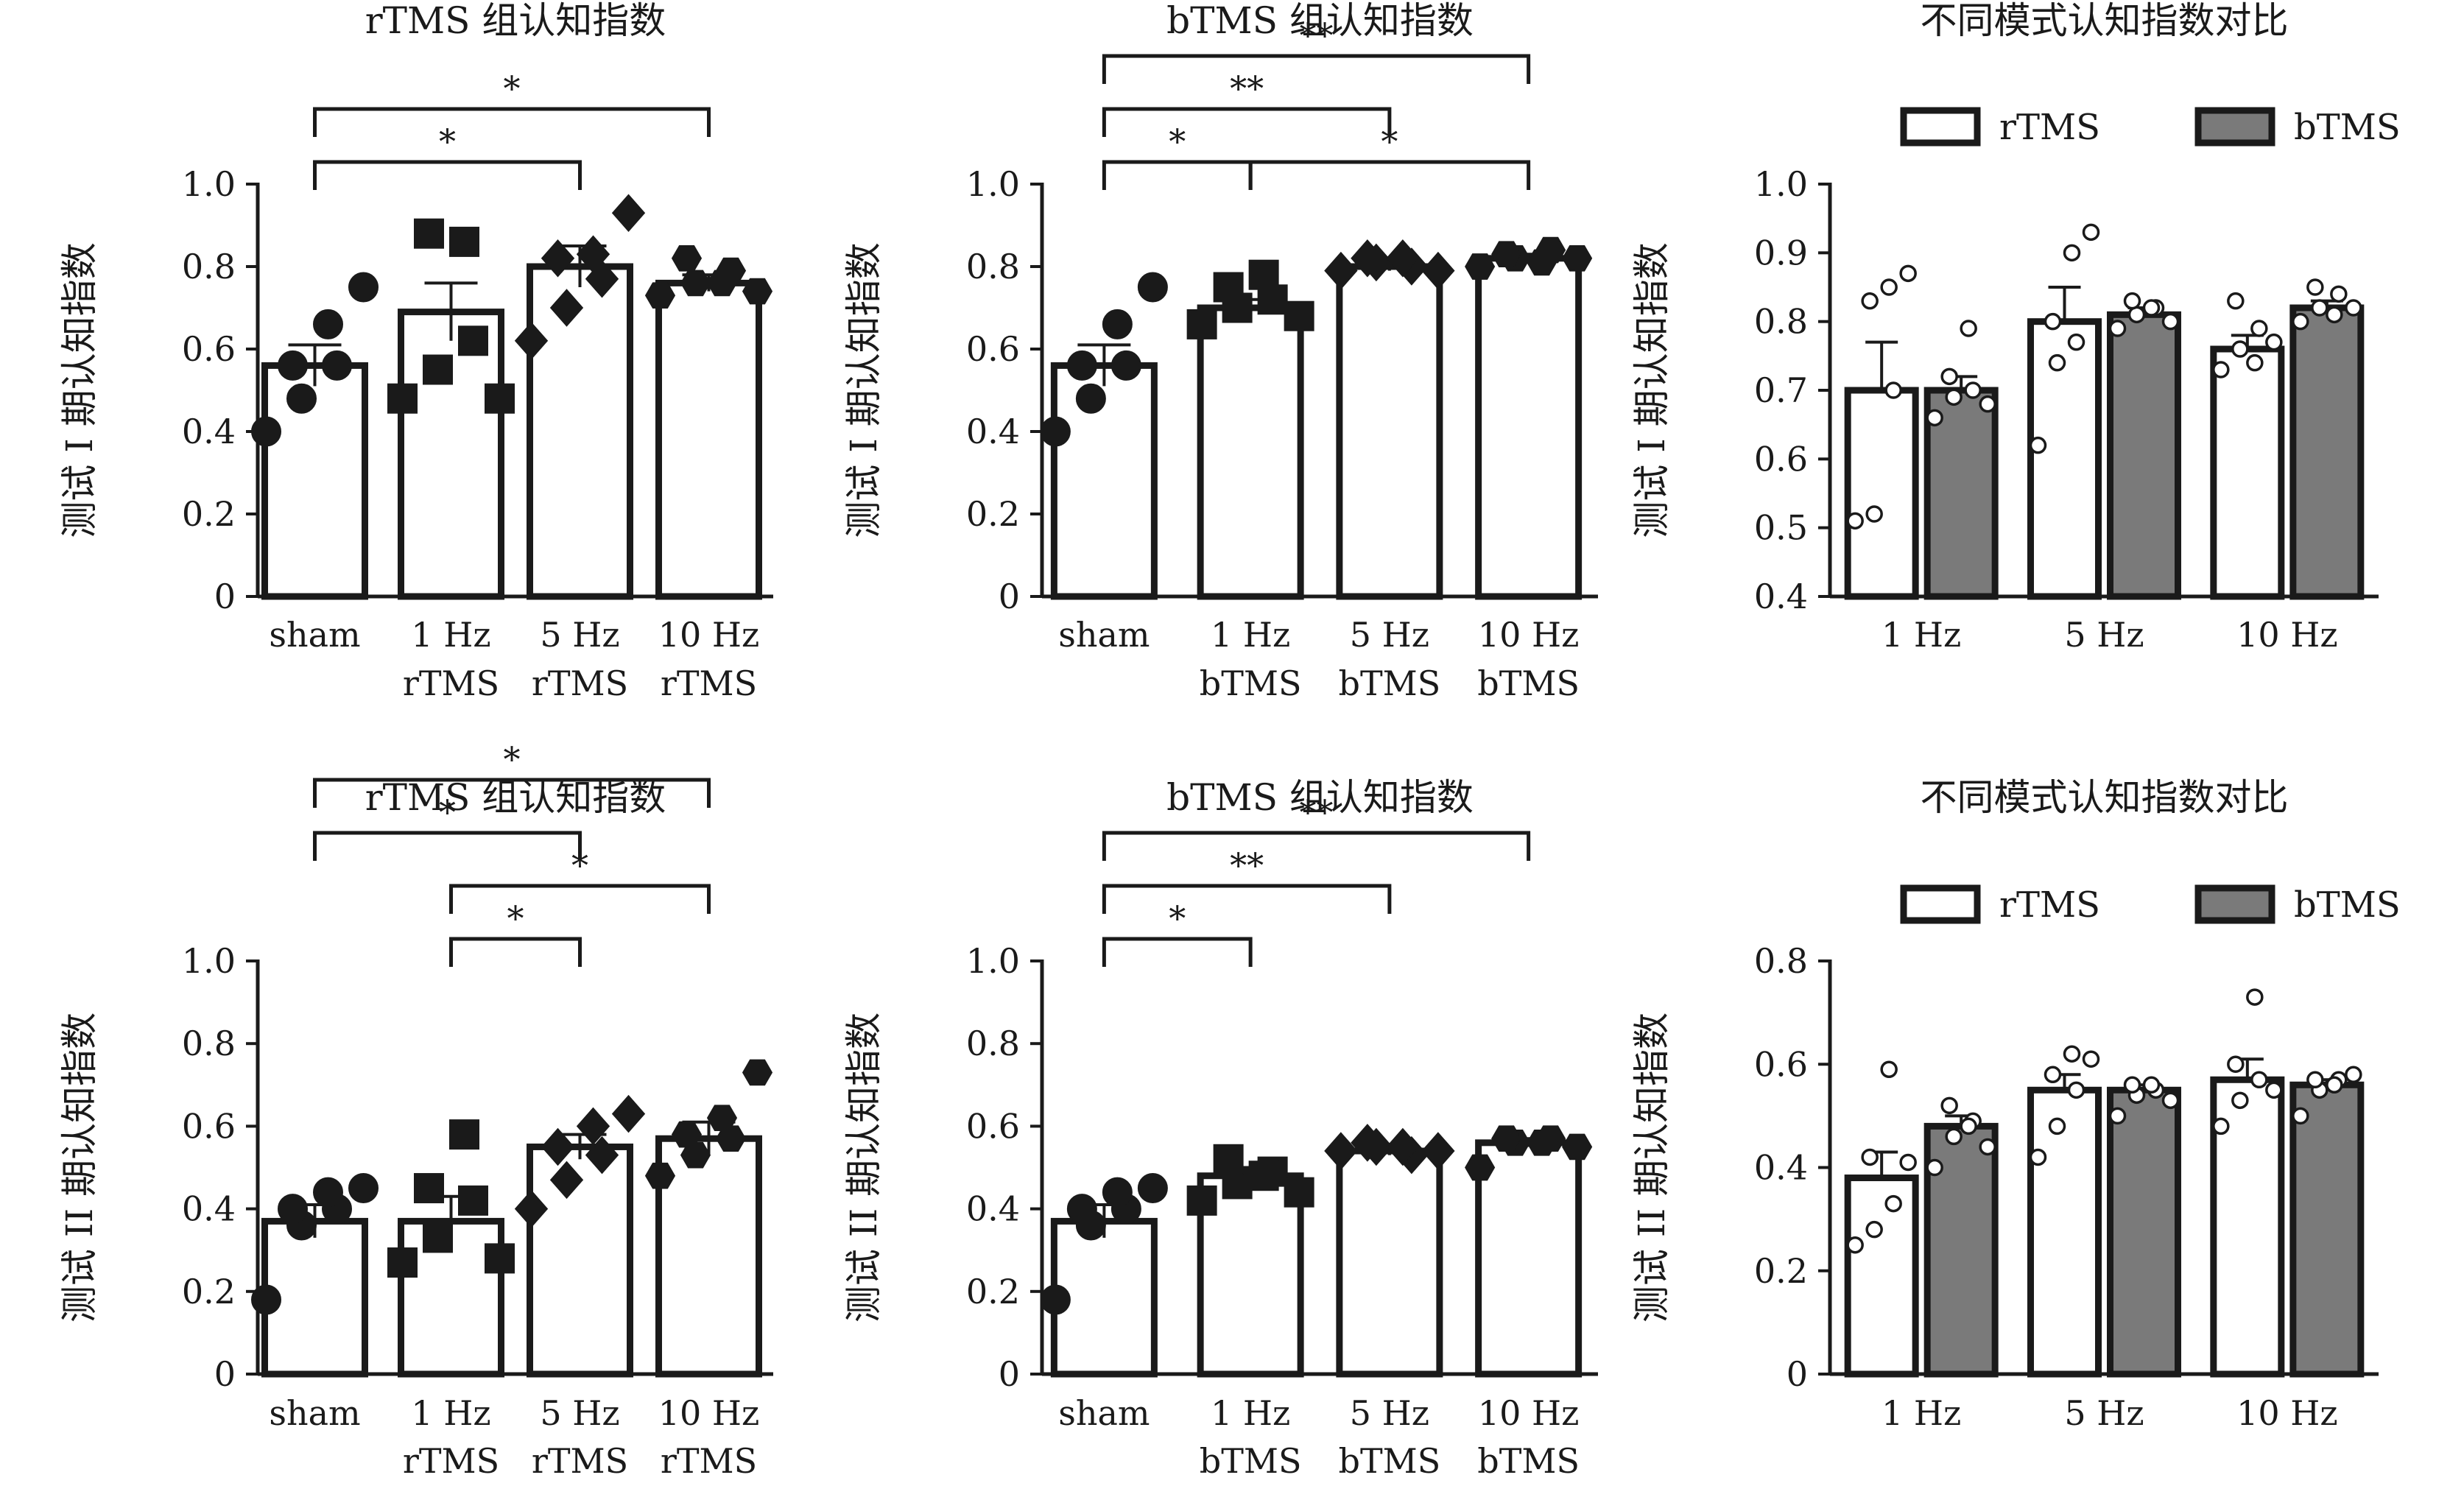 This screenshot has height=1486, width=2464. I want to click on legend-swatch-btms, so click(2234, 127).